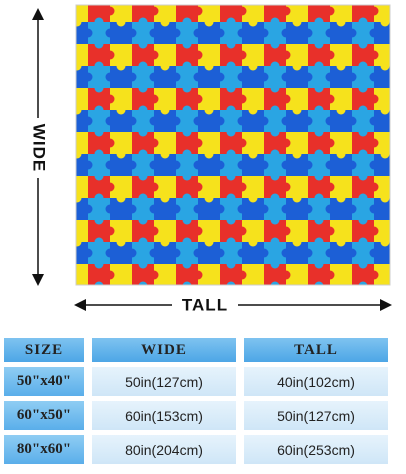 Image resolution: width=406 pixels, height=474 pixels. Describe the element at coordinates (316, 350) in the screenshot. I see `header-cell: TALL` at that location.